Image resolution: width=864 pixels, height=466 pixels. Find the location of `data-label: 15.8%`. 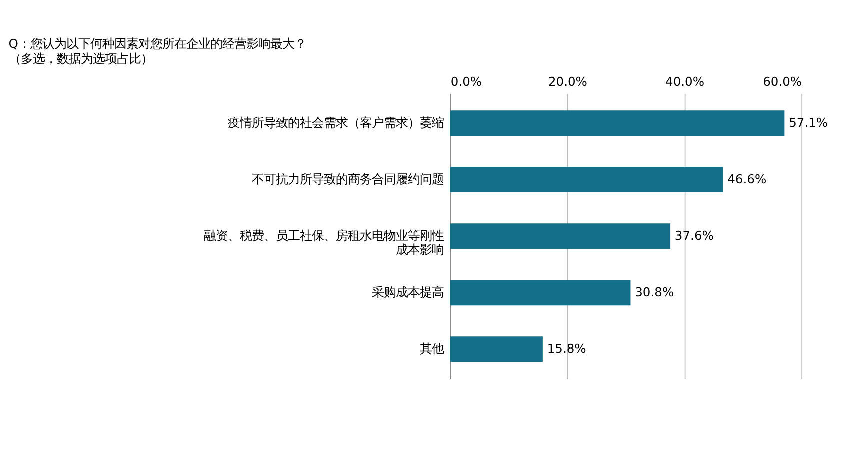

data-label: 15.8% is located at coordinates (566, 349).